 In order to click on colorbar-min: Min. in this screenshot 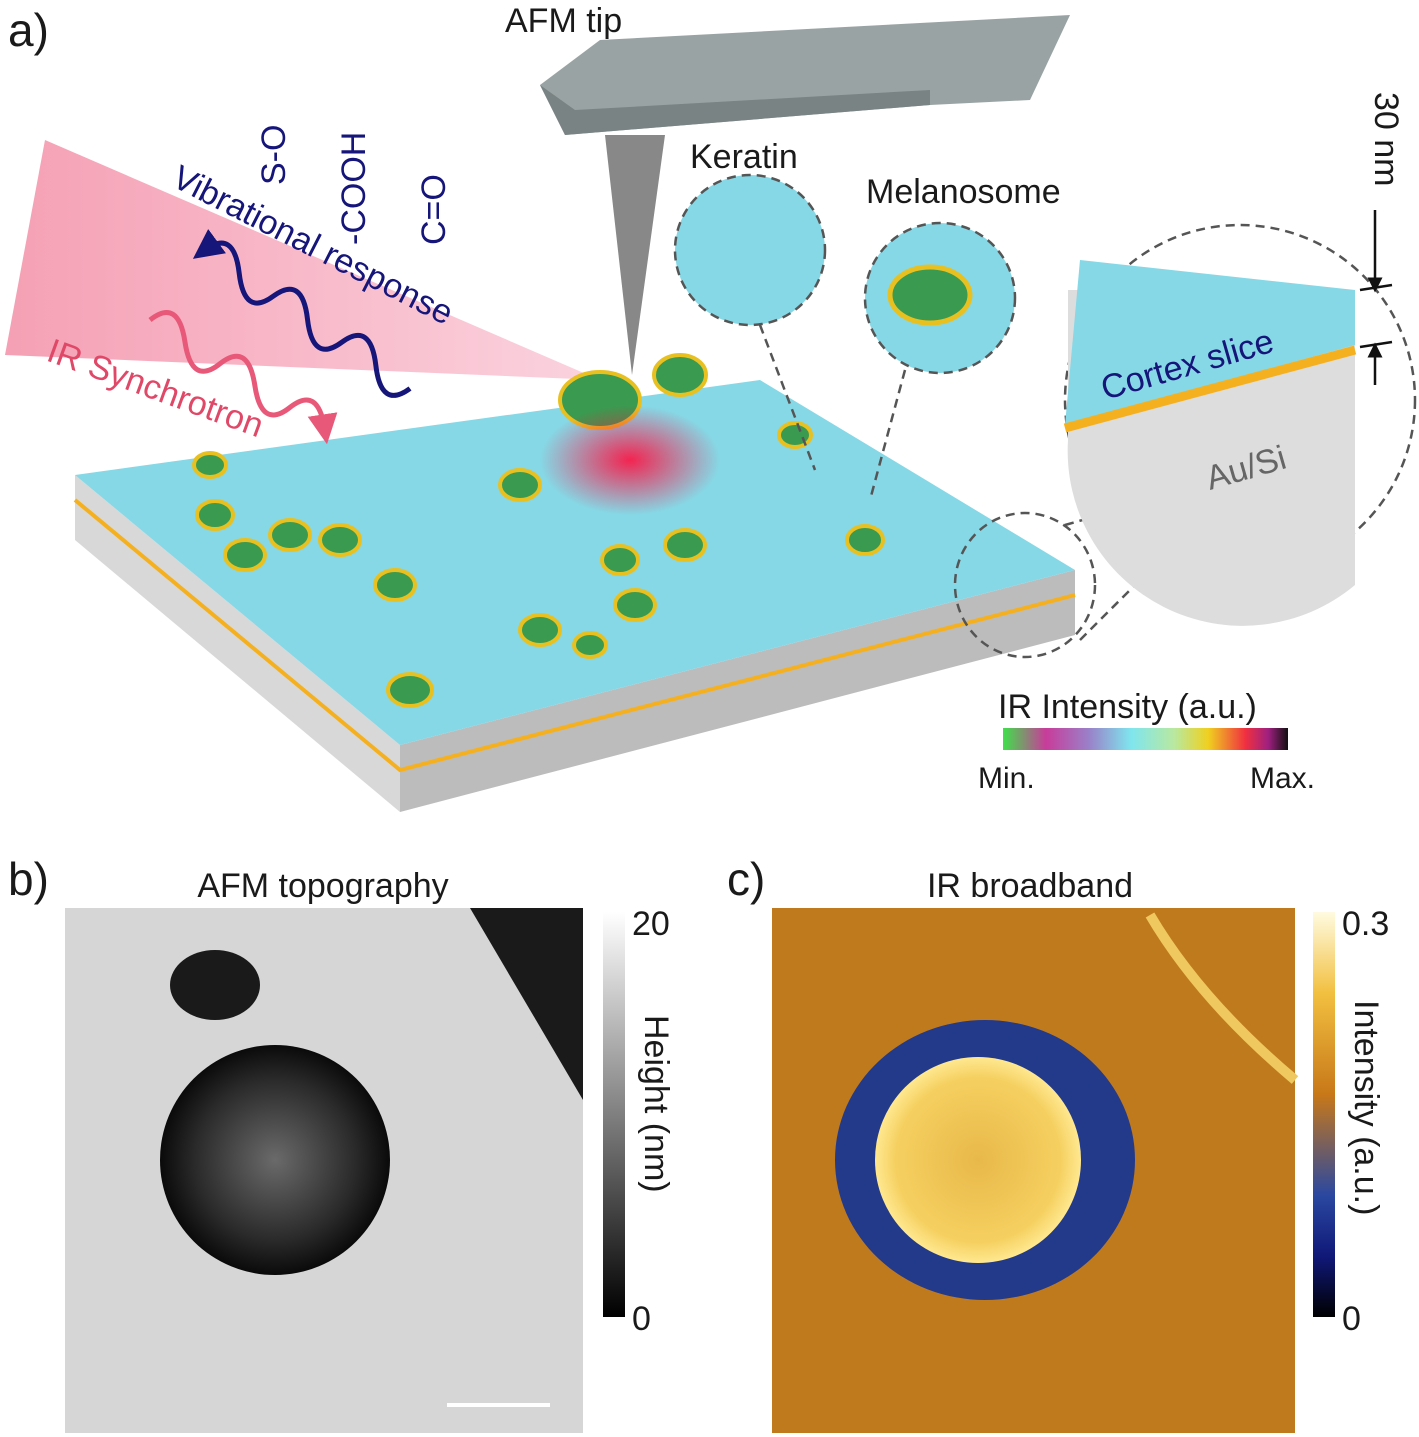, I will do `click(1006, 778)`.